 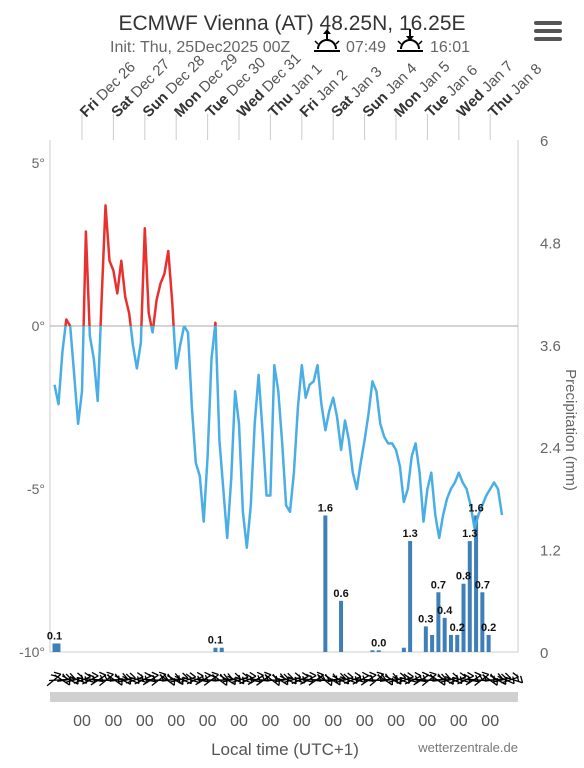 What do you see at coordinates (340, 594) in the screenshot?
I see `precip-data-label: 0.6` at bounding box center [340, 594].